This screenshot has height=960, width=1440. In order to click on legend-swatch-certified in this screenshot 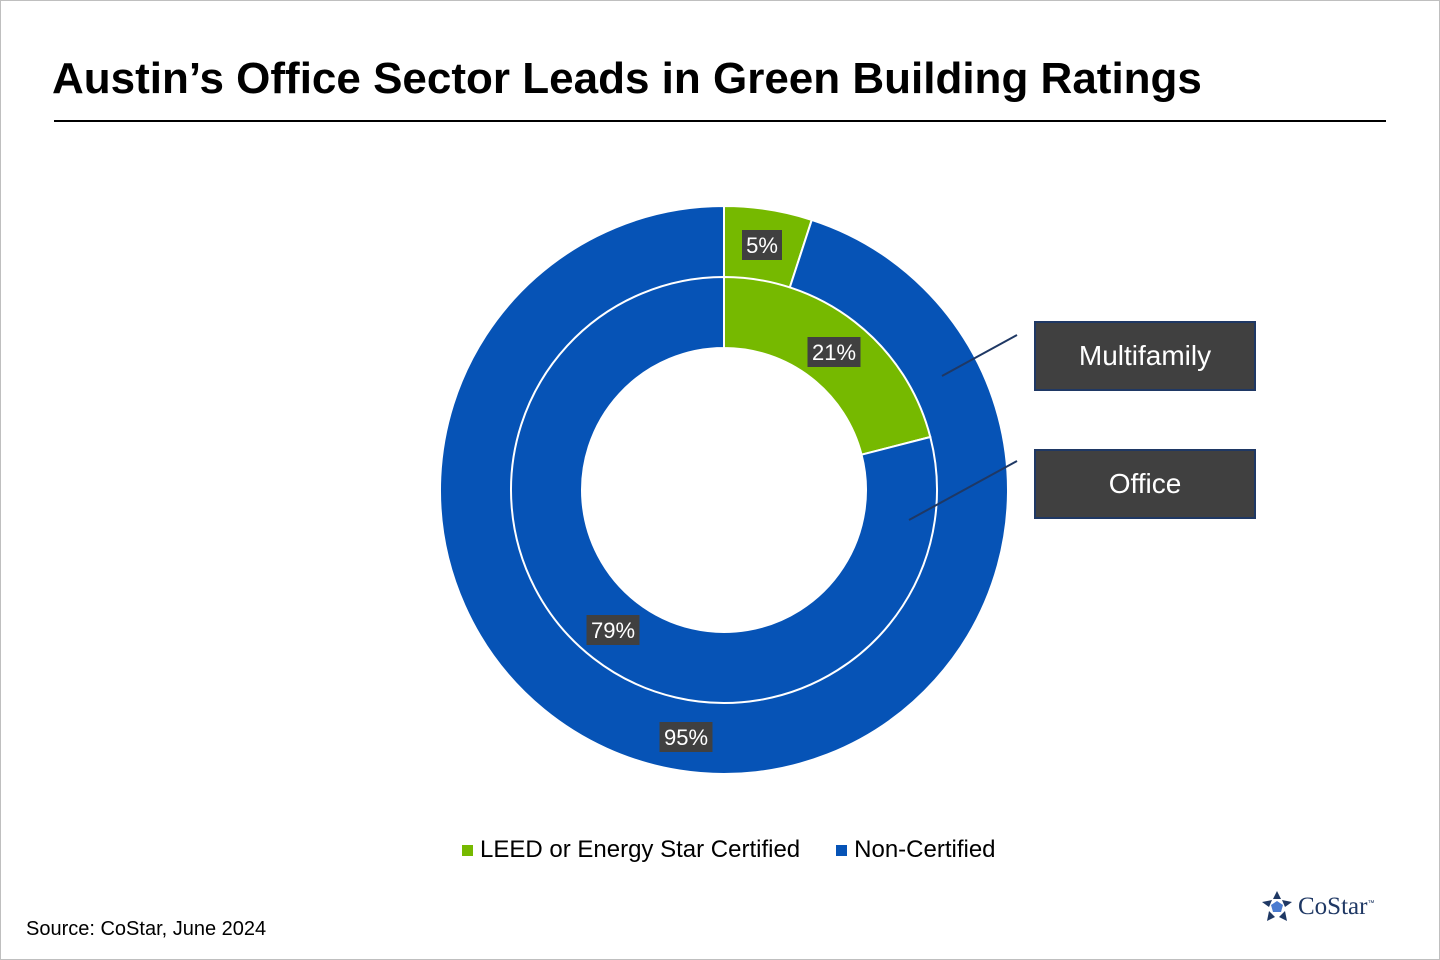, I will do `click(467, 850)`.